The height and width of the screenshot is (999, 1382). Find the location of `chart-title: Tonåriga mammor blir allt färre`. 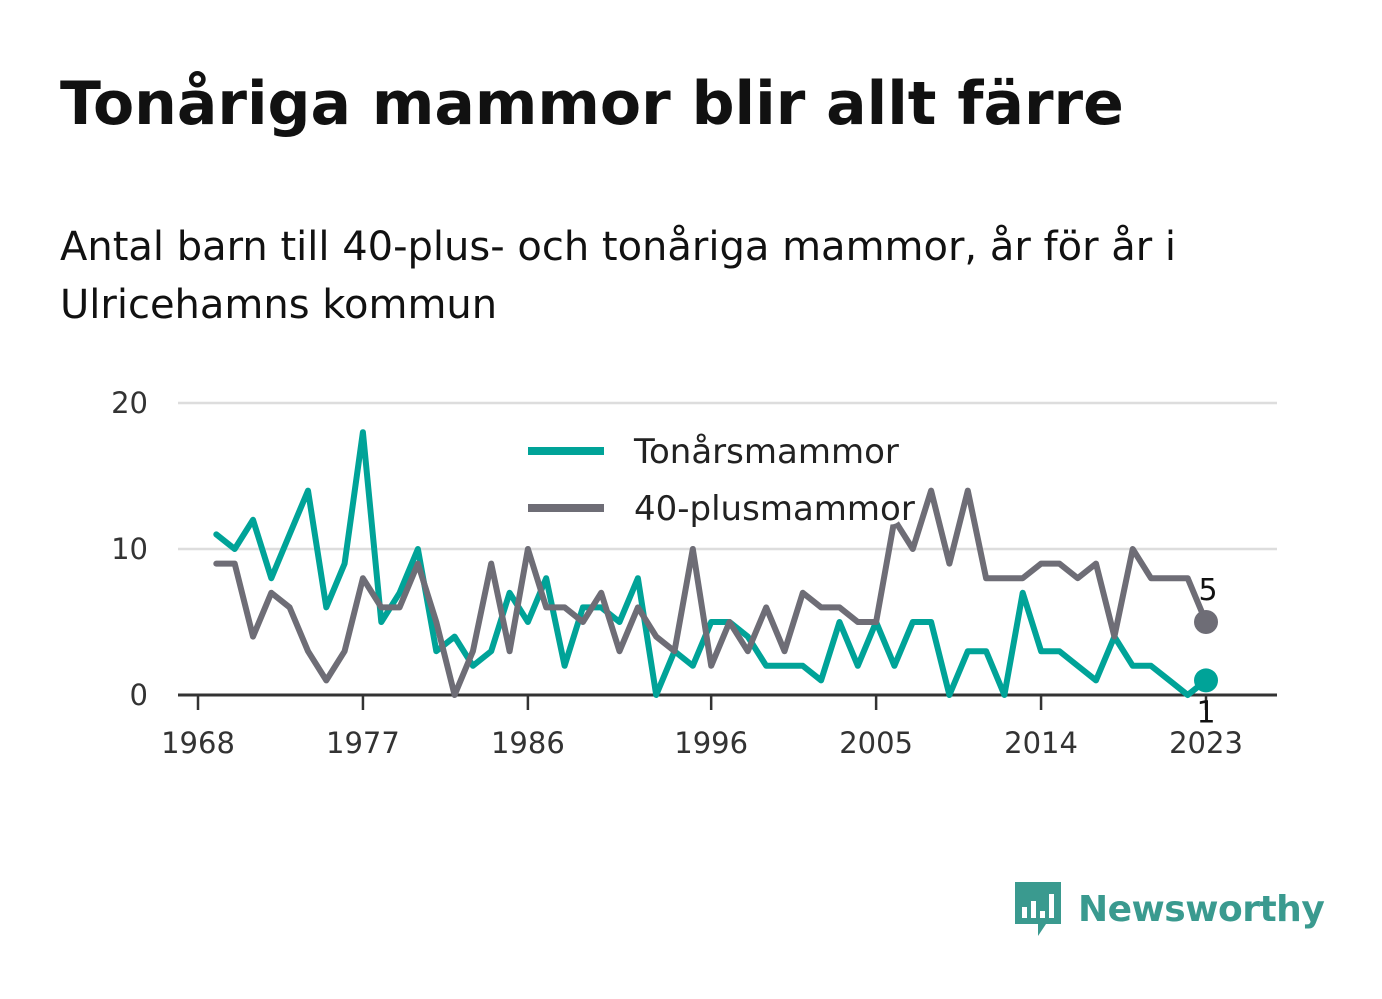

chart-title: Tonåriga mammor blir allt färre is located at coordinates (592, 104).